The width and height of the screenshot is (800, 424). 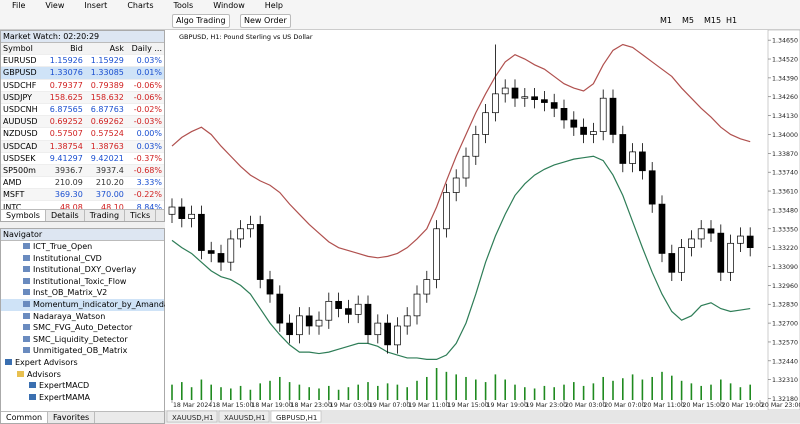 I want to click on quote-row: SP500m 3936.7 3937.4 -0.68%, so click(x=82, y=171).